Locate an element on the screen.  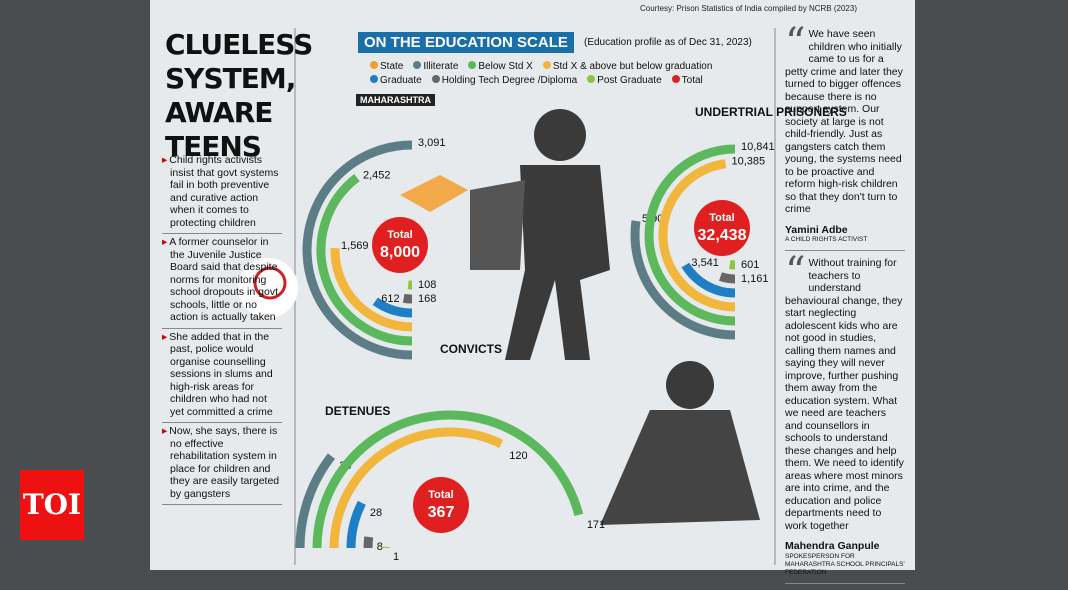
value-label: 108 is located at coordinates (427, 285).